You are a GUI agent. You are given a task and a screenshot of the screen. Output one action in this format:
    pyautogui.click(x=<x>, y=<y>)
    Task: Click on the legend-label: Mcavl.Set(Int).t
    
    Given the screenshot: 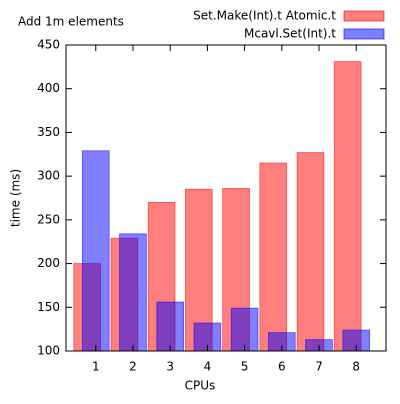 What is the action you would take?
    pyautogui.click(x=290, y=34)
    